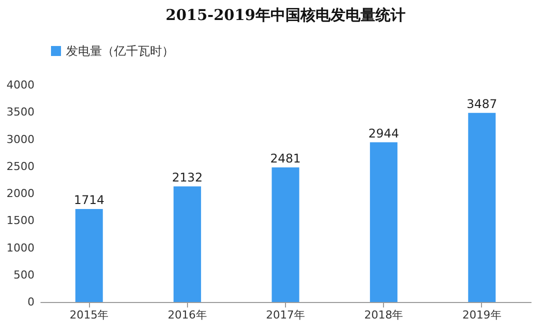 Image resolution: width=545 pixels, height=326 pixels. What do you see at coordinates (24, 275) in the screenshot?
I see `y-tick-label: 500` at bounding box center [24, 275].